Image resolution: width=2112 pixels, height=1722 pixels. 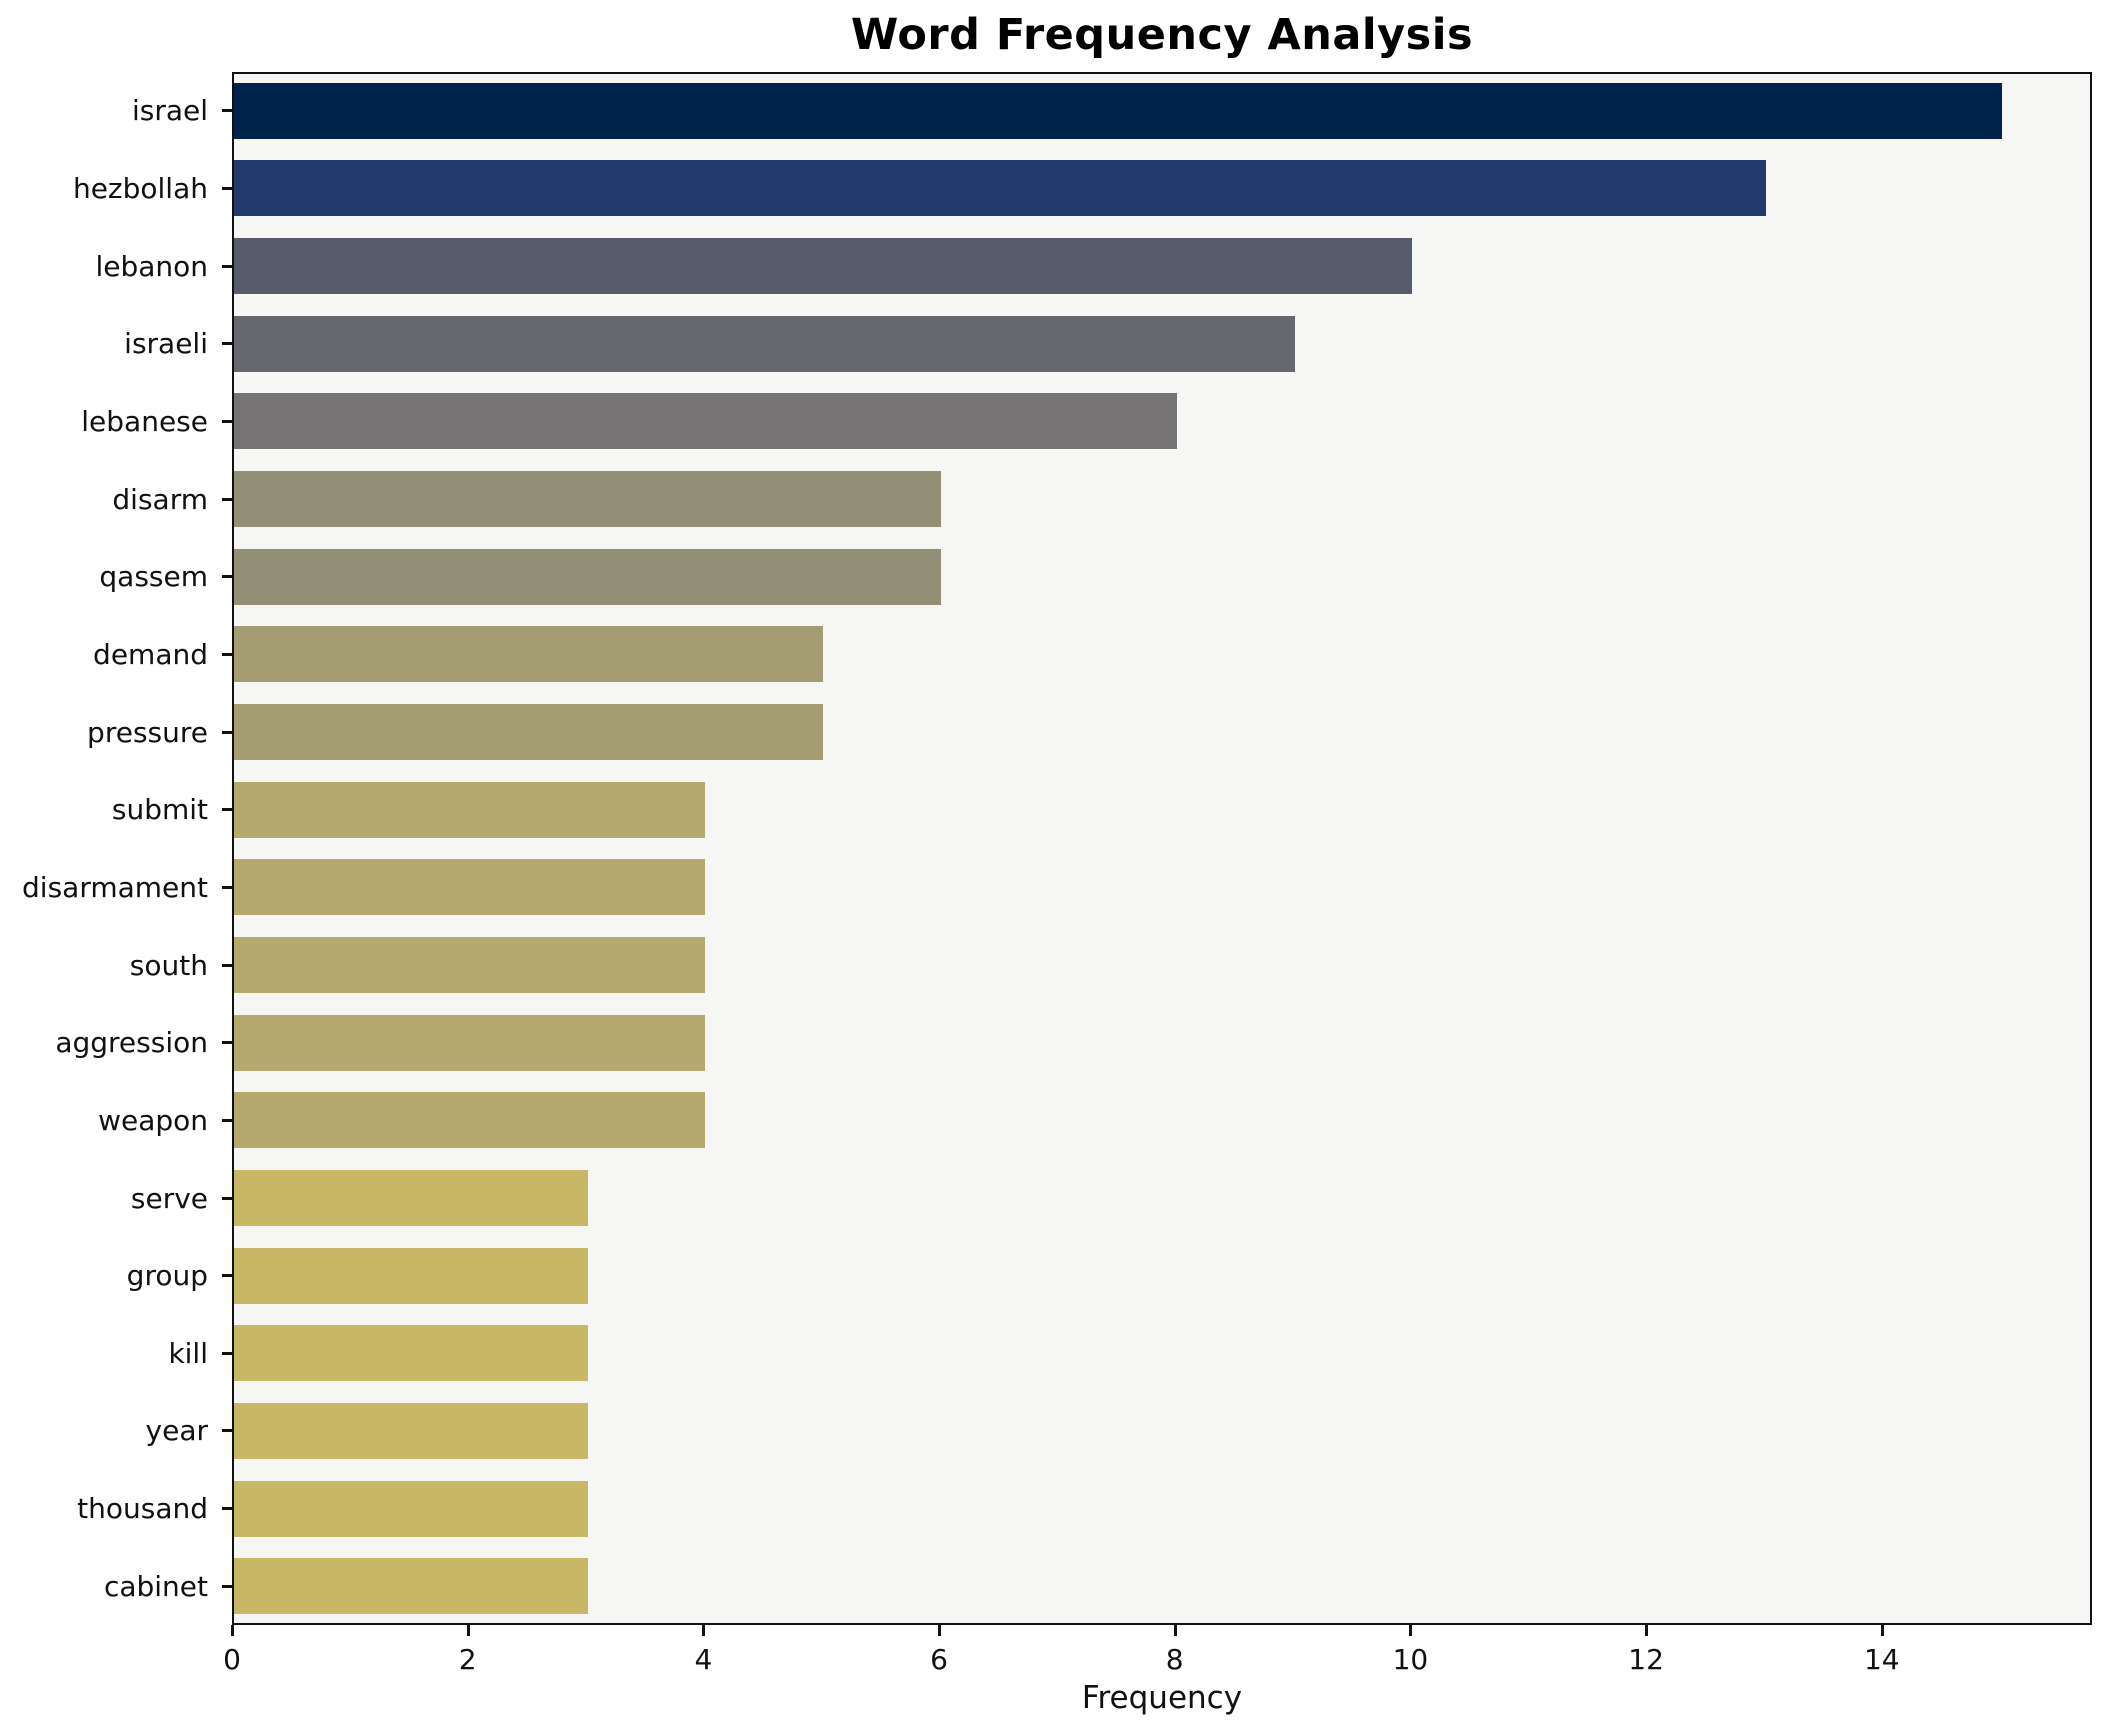 What do you see at coordinates (1056, 965) in the screenshot?
I see `bar-row: south` at bounding box center [1056, 965].